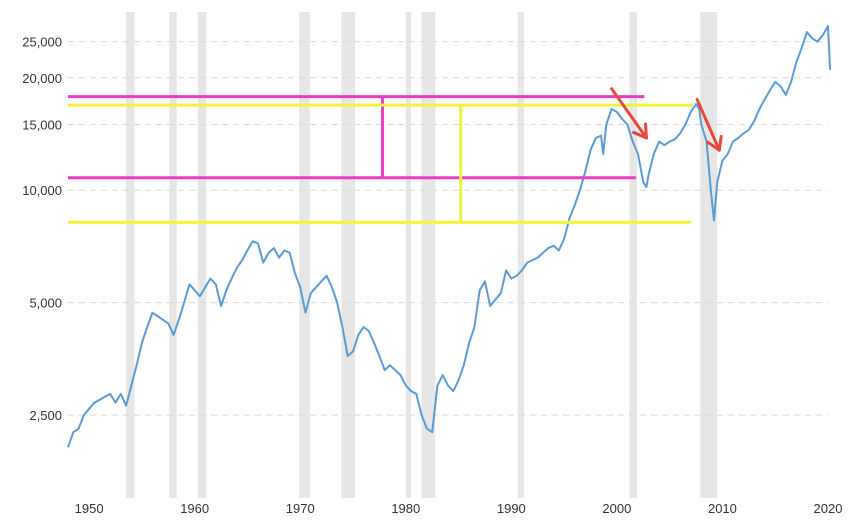  What do you see at coordinates (511, 508) in the screenshot?
I see `x-tick-label: 1990` at bounding box center [511, 508].